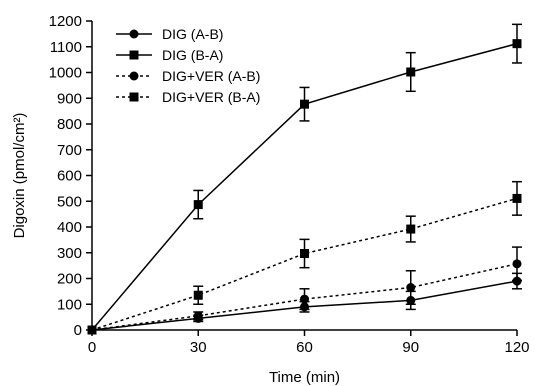 The width and height of the screenshot is (536, 386). What do you see at coordinates (65, 73) in the screenshot?
I see `y-tick-label: 1000` at bounding box center [65, 73].